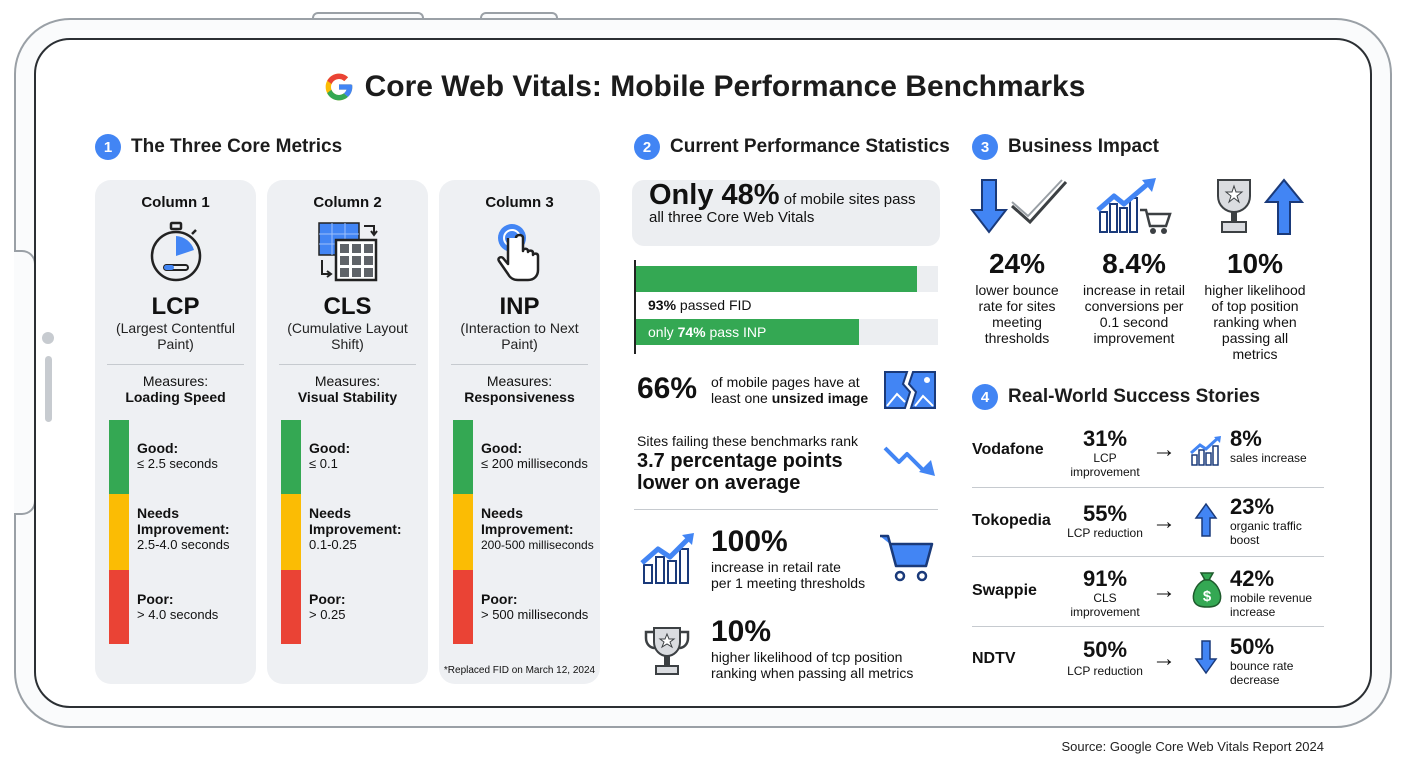 The height and width of the screenshot is (768, 1408). Describe the element at coordinates (218, 147) in the screenshot. I see `section-1-header: 1 The Three Core Metrics` at that location.